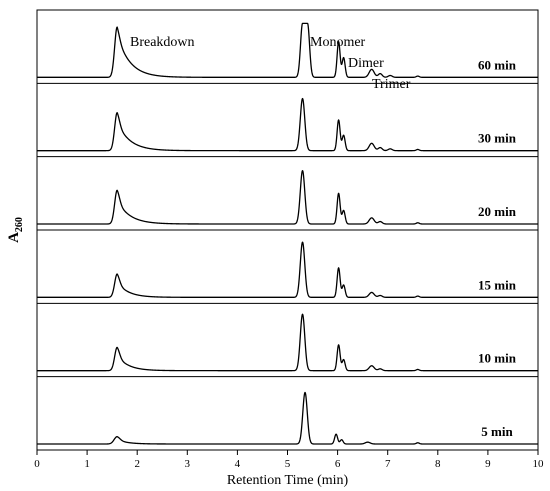 Image resolution: width=550 pixels, height=491 pixels. I want to click on x-tick-label: 0, so click(37, 464).